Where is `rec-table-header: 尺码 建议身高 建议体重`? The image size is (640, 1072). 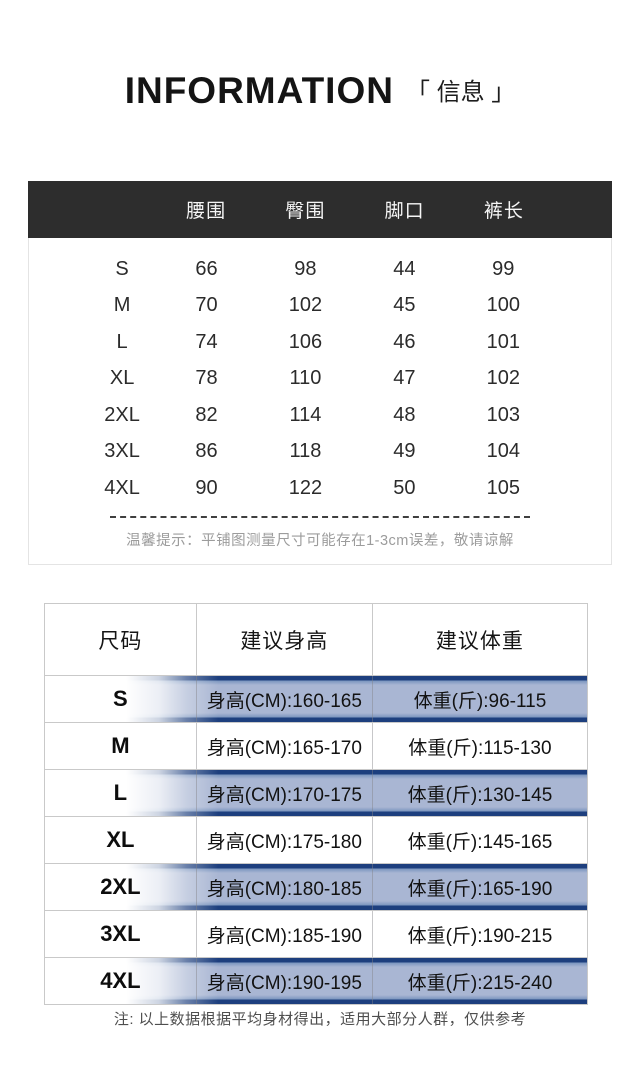
rec-table-header: 尺码 建议身高 建议体重 is located at coordinates (316, 639).